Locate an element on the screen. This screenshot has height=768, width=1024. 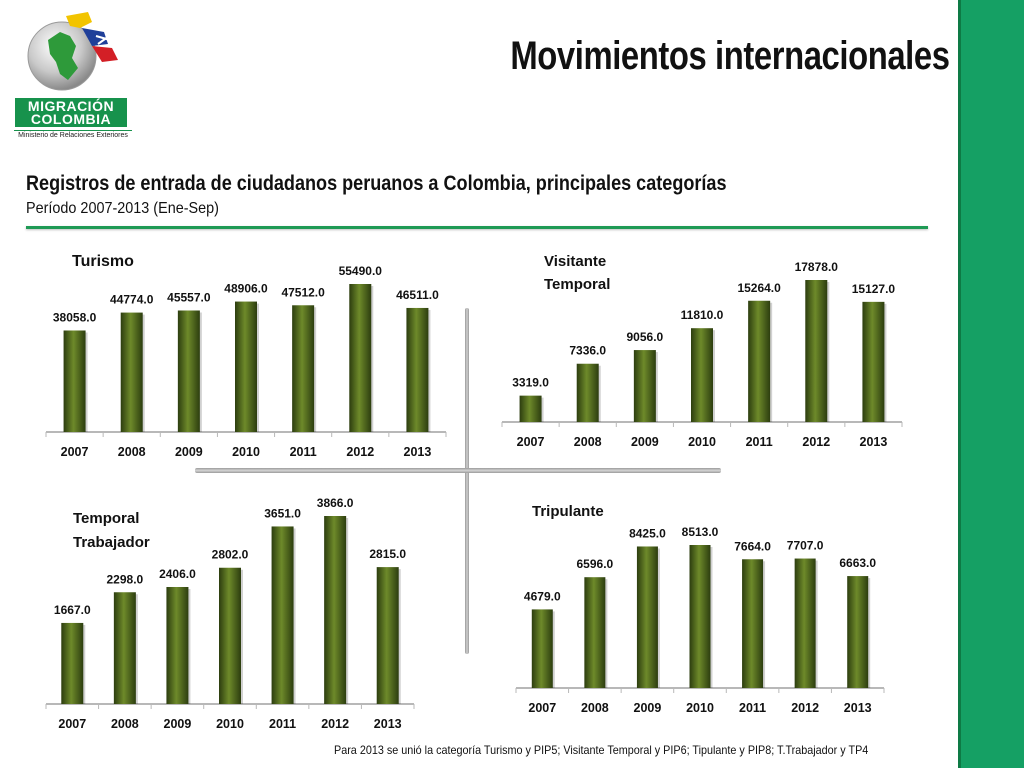
data-label: 8513.0 is located at coordinates (700, 532).